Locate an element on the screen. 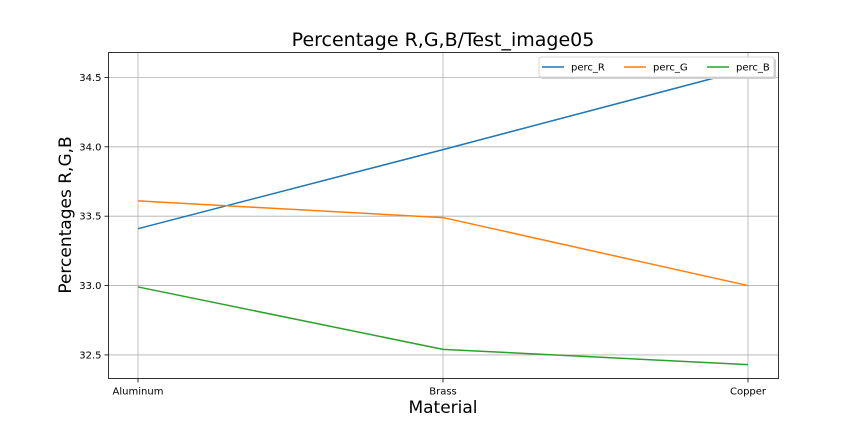  y-tick-label: 33.5 is located at coordinates (90, 217).